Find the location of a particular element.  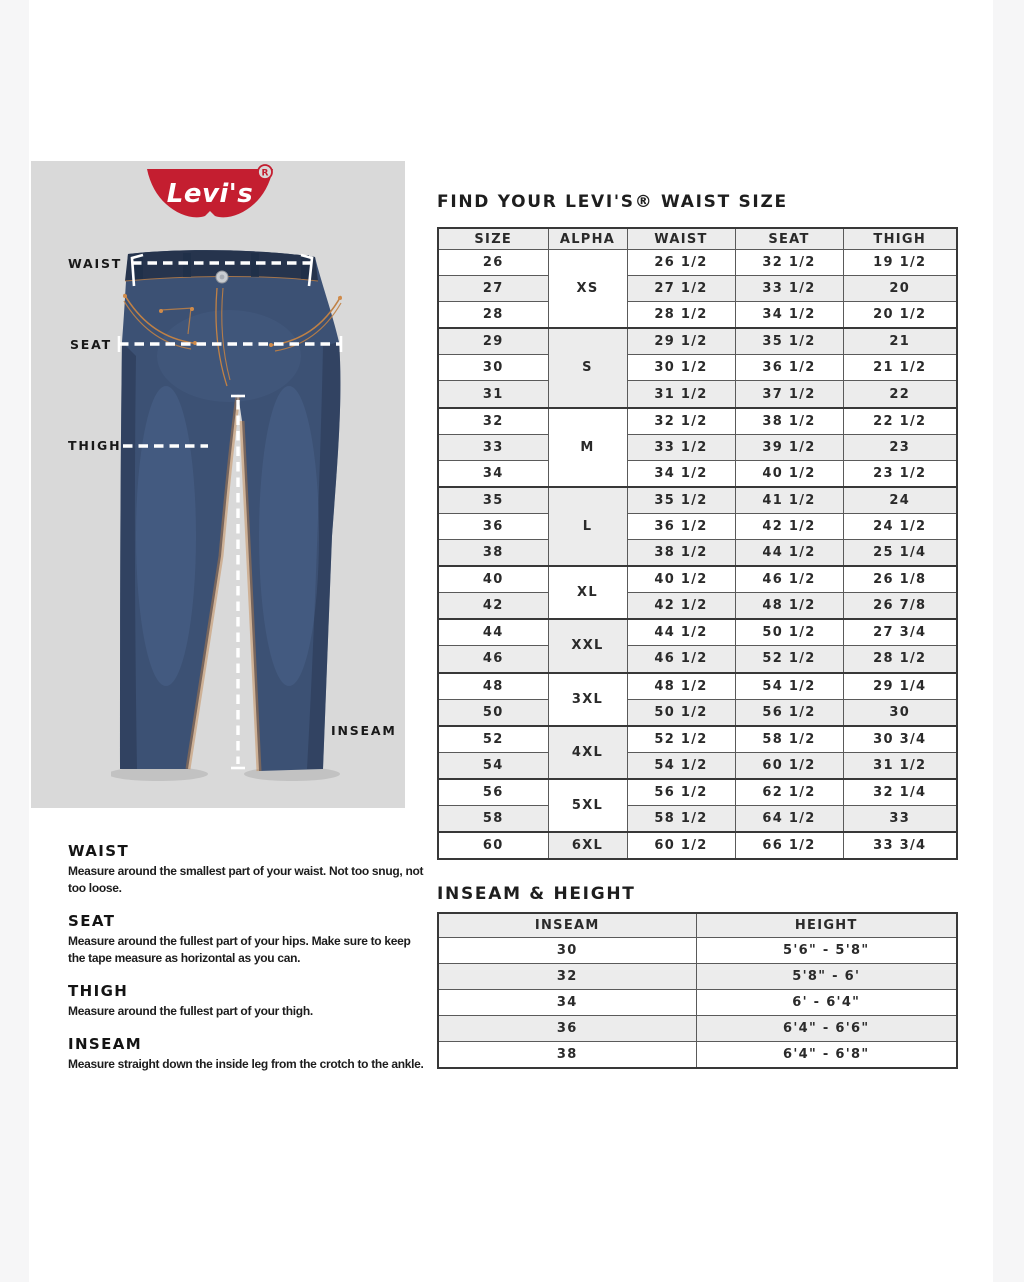

size-table-row: 52 4XL 52 1/2 58 1/2 30 3/4 is located at coordinates (697, 752).